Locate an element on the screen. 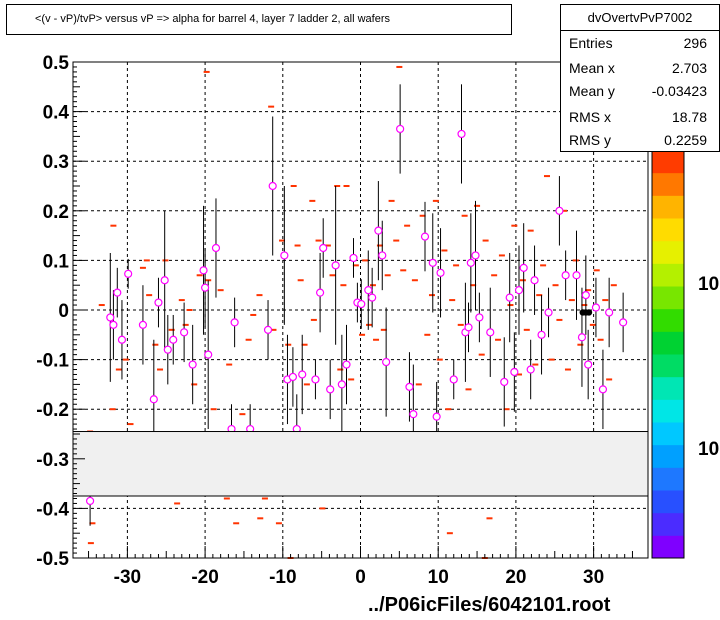 The height and width of the screenshot is (620, 720). y-tick-label: 0.2 is located at coordinates (56, 212).